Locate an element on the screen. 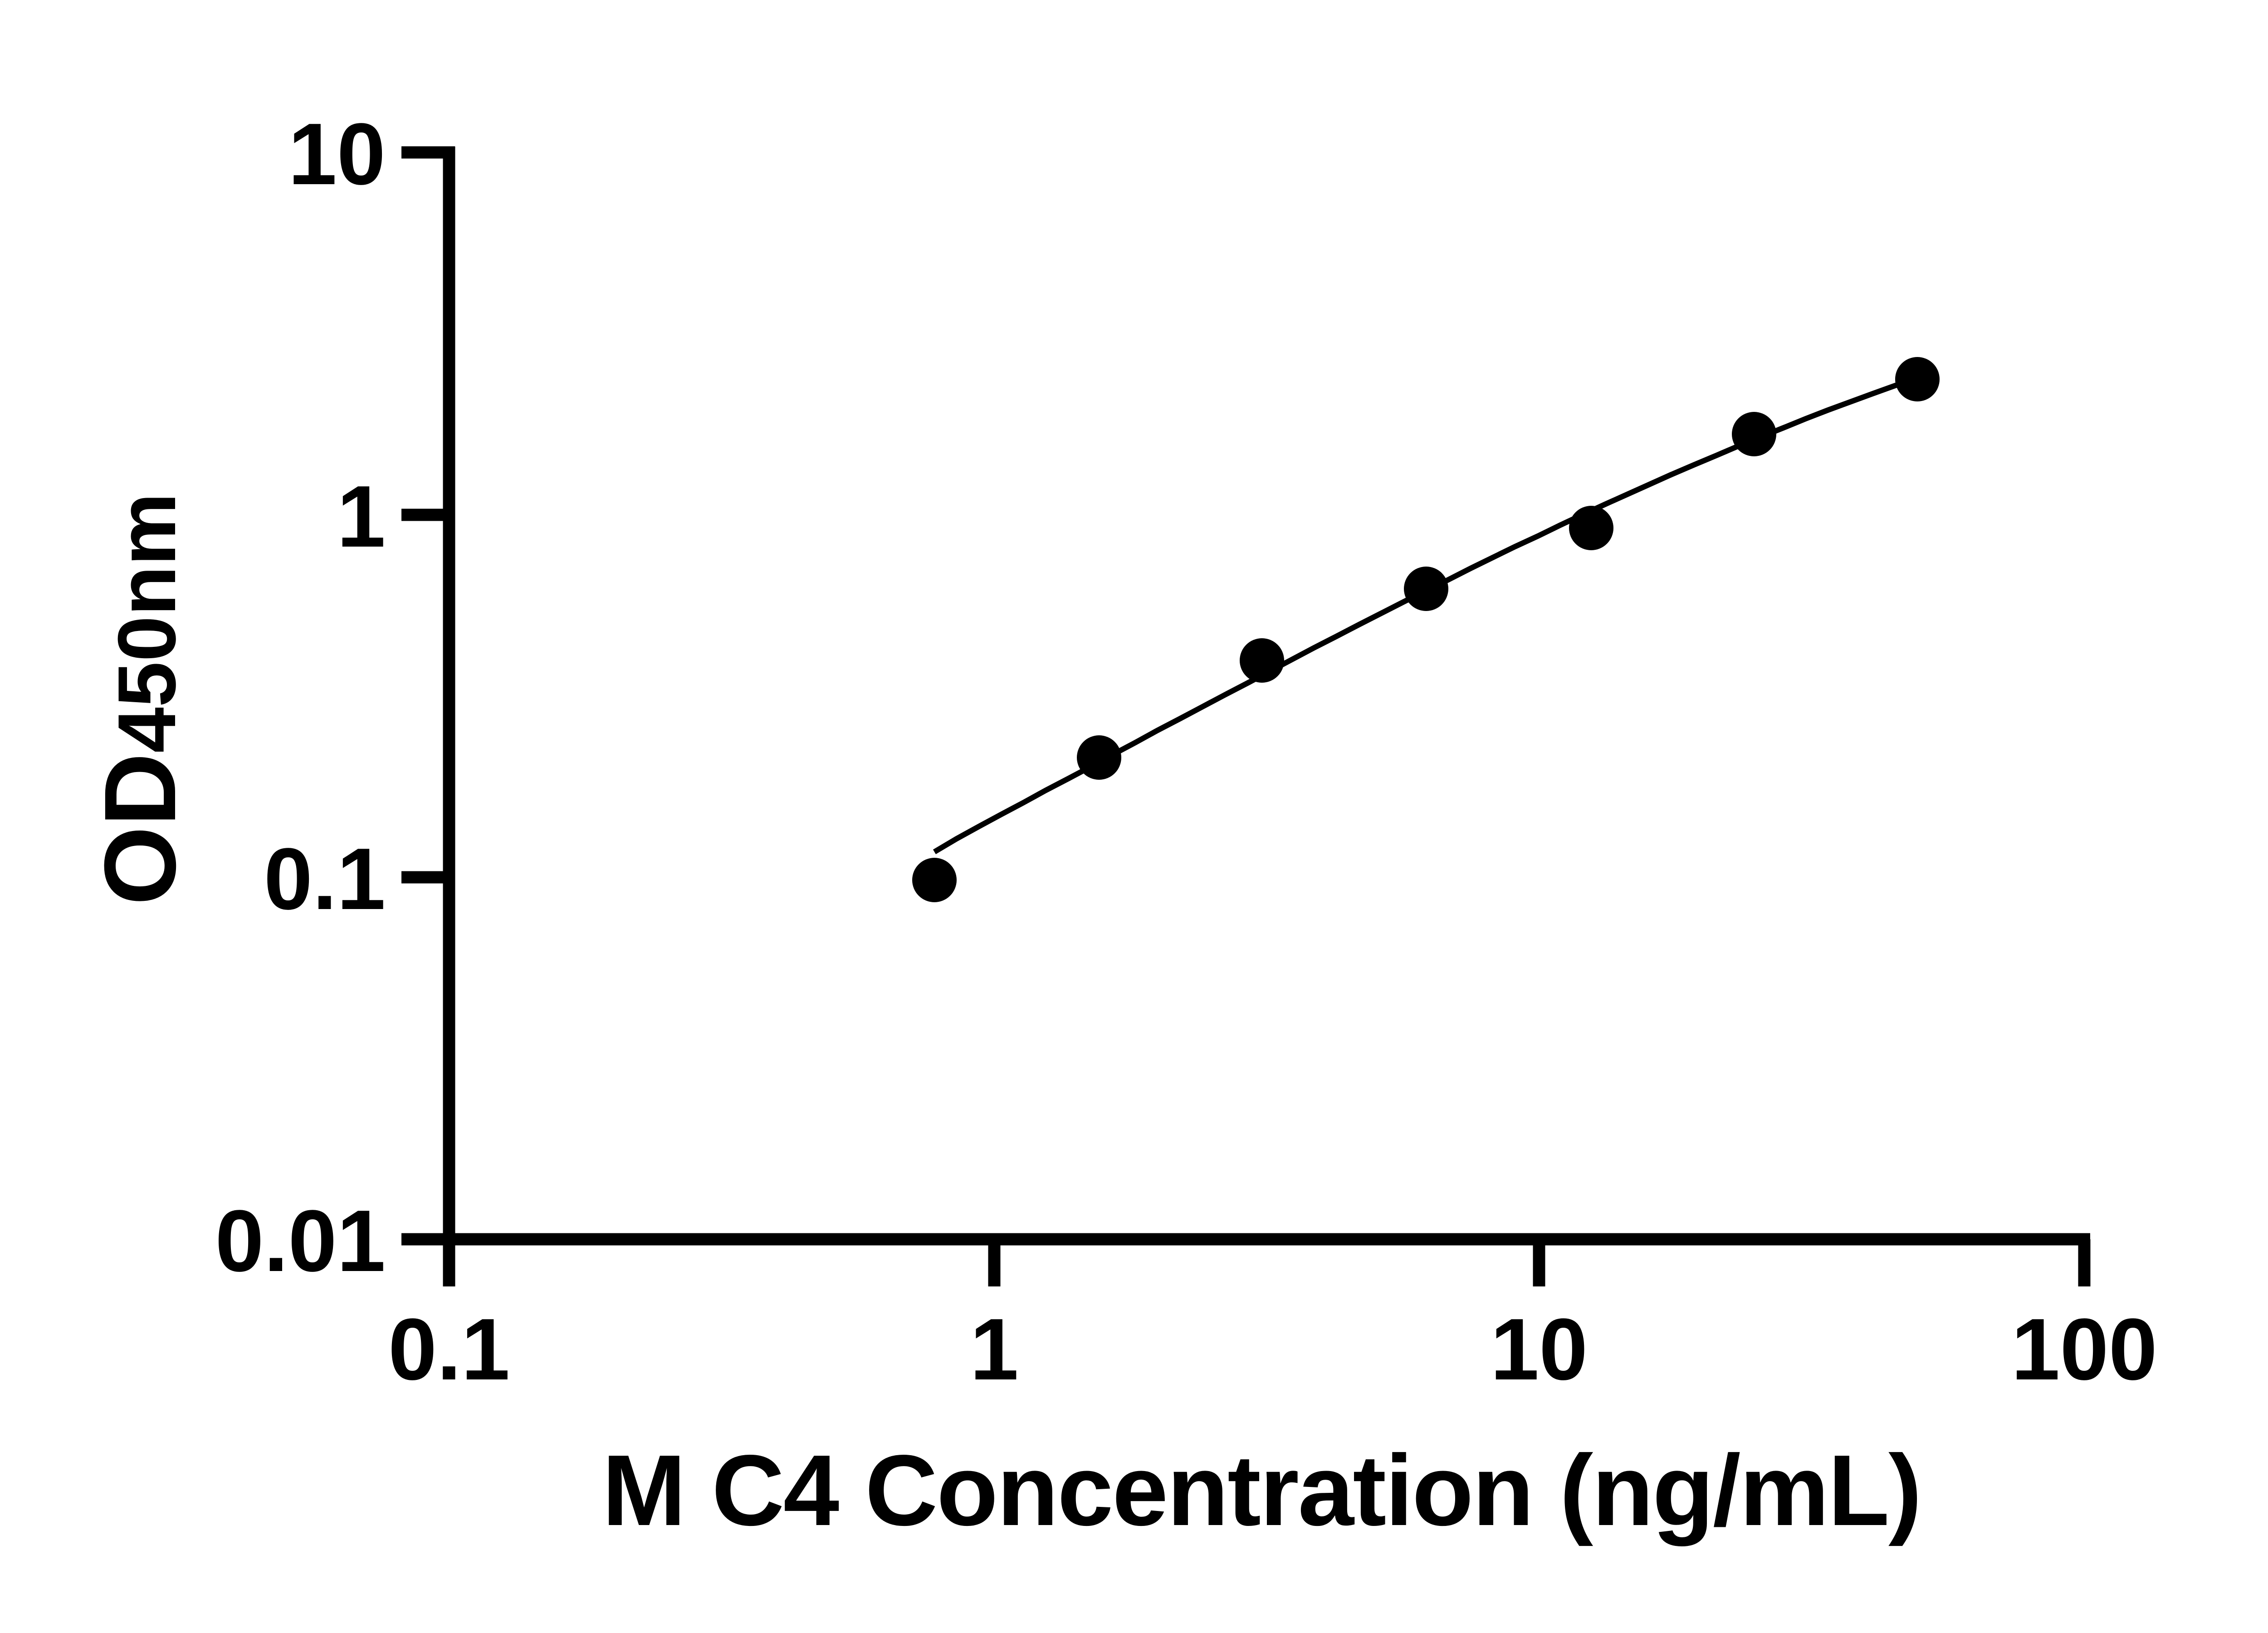 The image size is (2268, 1633). svg-text: 0.01 is located at coordinates (300, 1241).